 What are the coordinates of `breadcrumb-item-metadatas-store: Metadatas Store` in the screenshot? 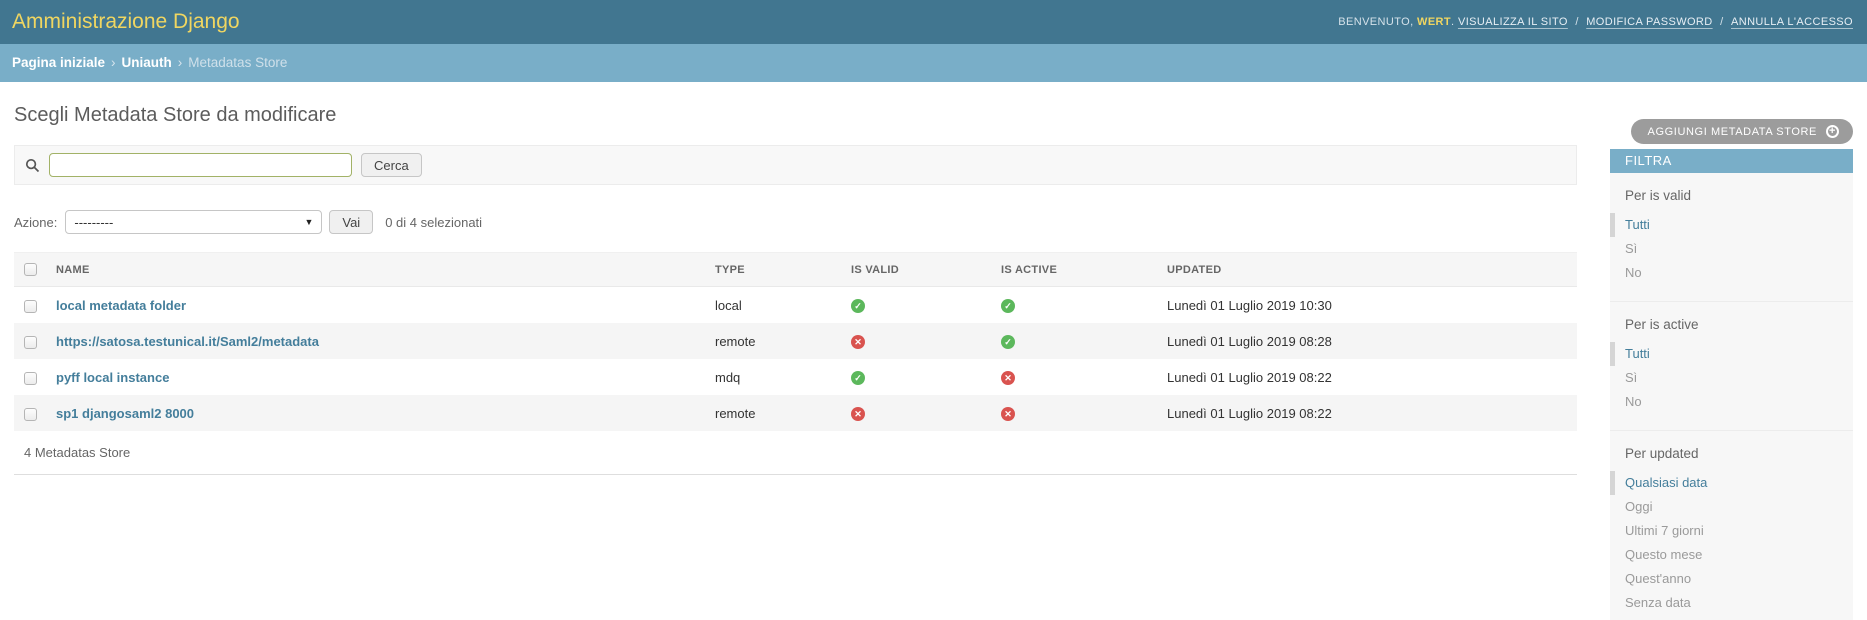 It's located at (238, 62).